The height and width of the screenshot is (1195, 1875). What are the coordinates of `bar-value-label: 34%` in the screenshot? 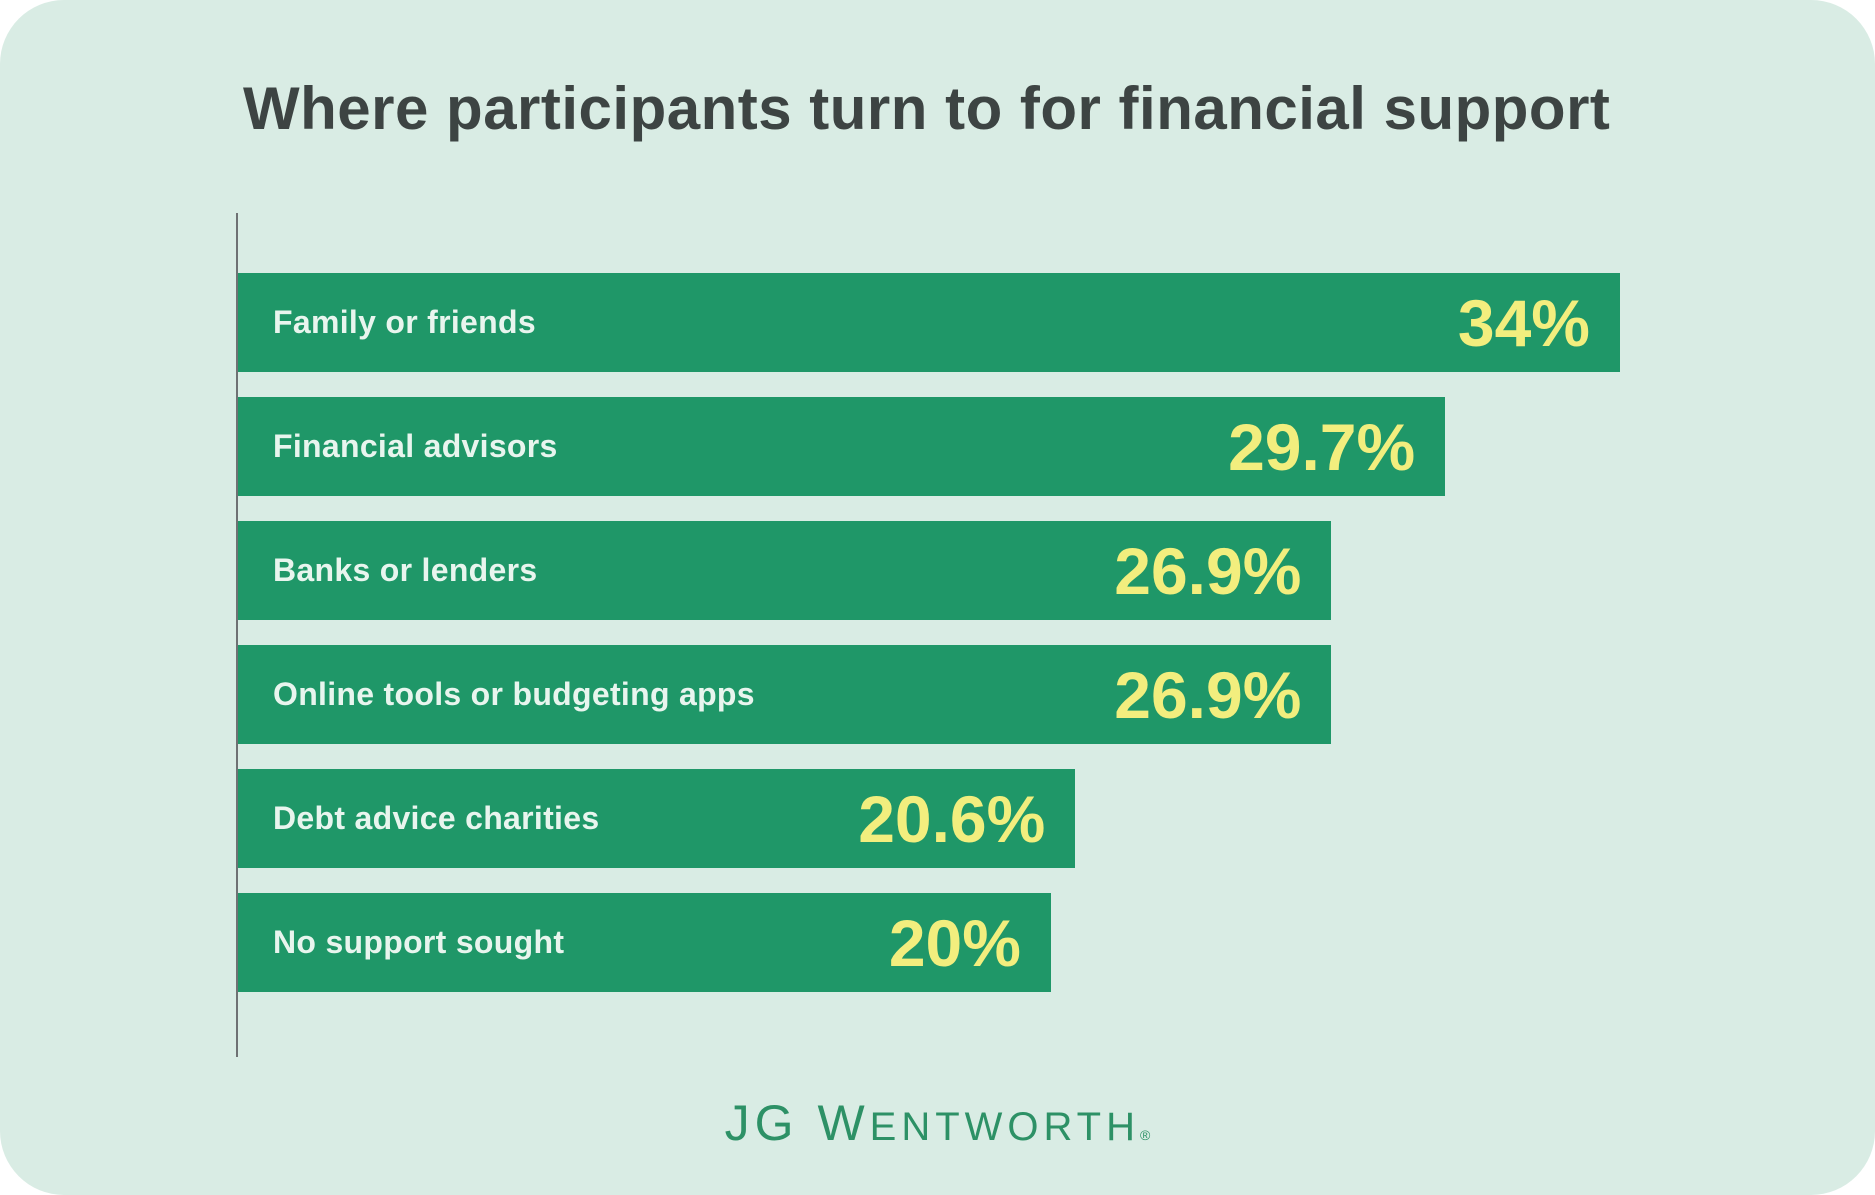 It's located at (1523, 322).